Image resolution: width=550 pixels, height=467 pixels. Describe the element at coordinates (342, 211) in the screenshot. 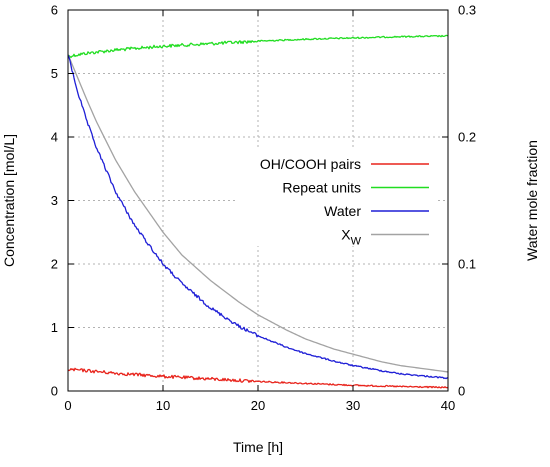

I see `legend-label: Water` at that location.